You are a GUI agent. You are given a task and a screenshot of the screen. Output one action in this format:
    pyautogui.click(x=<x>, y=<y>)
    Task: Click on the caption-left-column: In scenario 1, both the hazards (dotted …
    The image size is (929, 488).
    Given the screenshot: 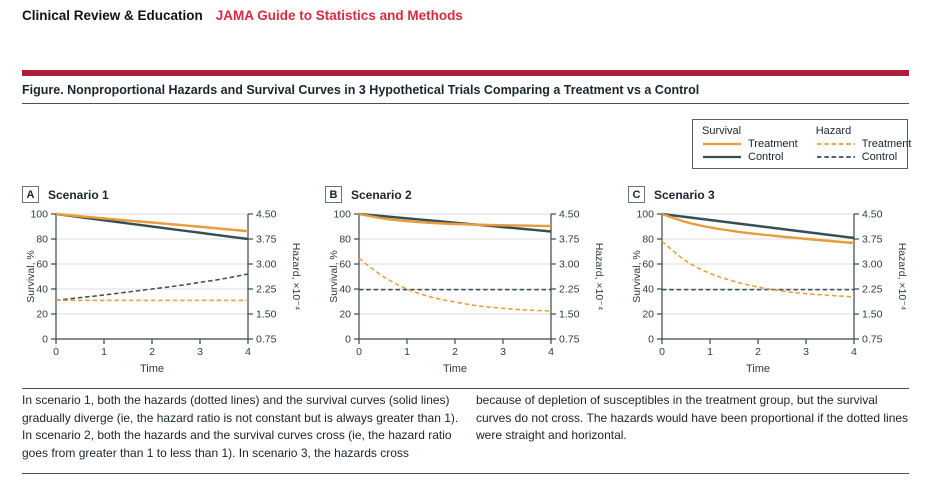 What is the action you would take?
    pyautogui.click(x=240, y=426)
    